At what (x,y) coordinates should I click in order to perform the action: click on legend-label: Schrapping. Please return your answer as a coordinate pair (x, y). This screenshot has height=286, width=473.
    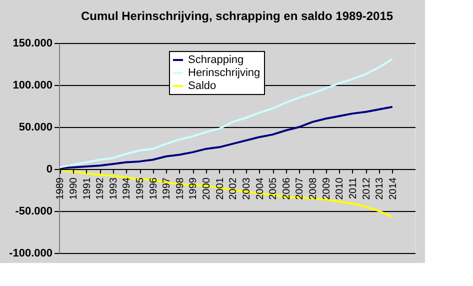
    Looking at the image, I should click on (216, 60).